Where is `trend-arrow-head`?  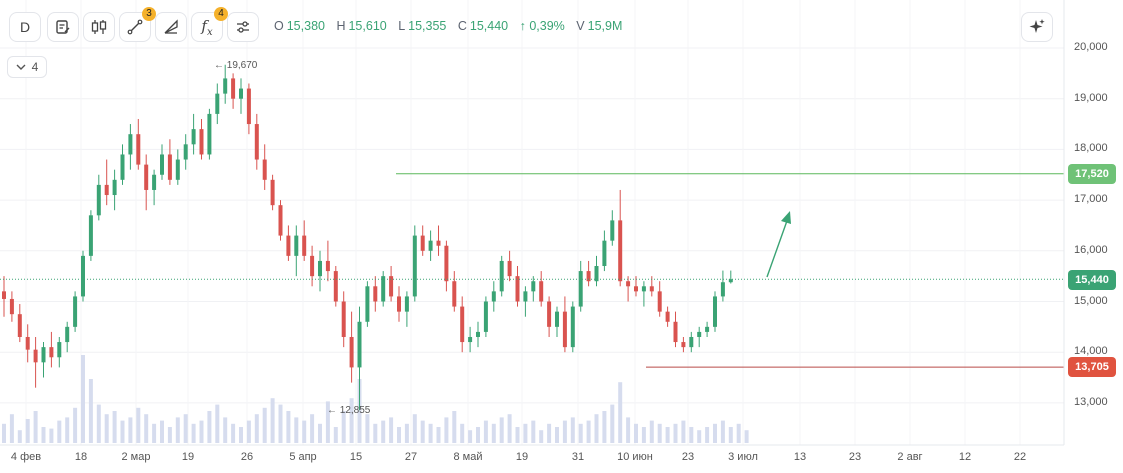
trend-arrow-head is located at coordinates (786, 217).